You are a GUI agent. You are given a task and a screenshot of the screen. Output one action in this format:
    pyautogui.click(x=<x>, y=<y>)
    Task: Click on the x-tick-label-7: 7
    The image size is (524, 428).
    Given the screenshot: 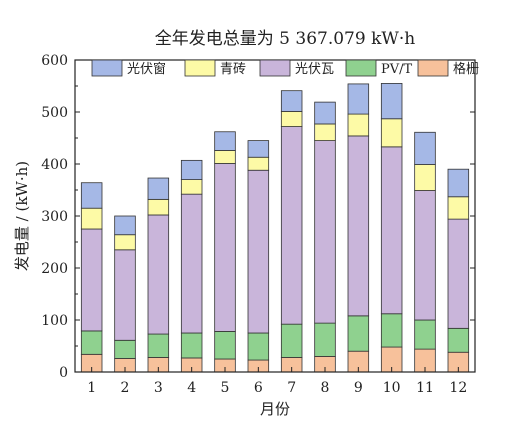 What is the action you would take?
    pyautogui.click(x=291, y=388)
    